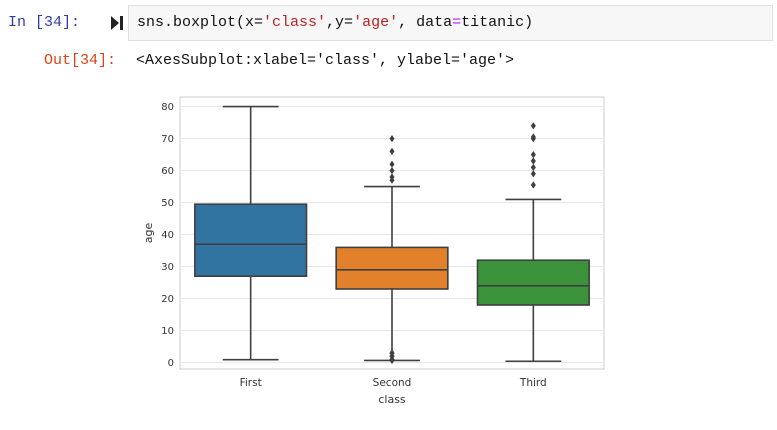  Describe the element at coordinates (295, 22) in the screenshot. I see `code-string-token: 'class'` at that location.